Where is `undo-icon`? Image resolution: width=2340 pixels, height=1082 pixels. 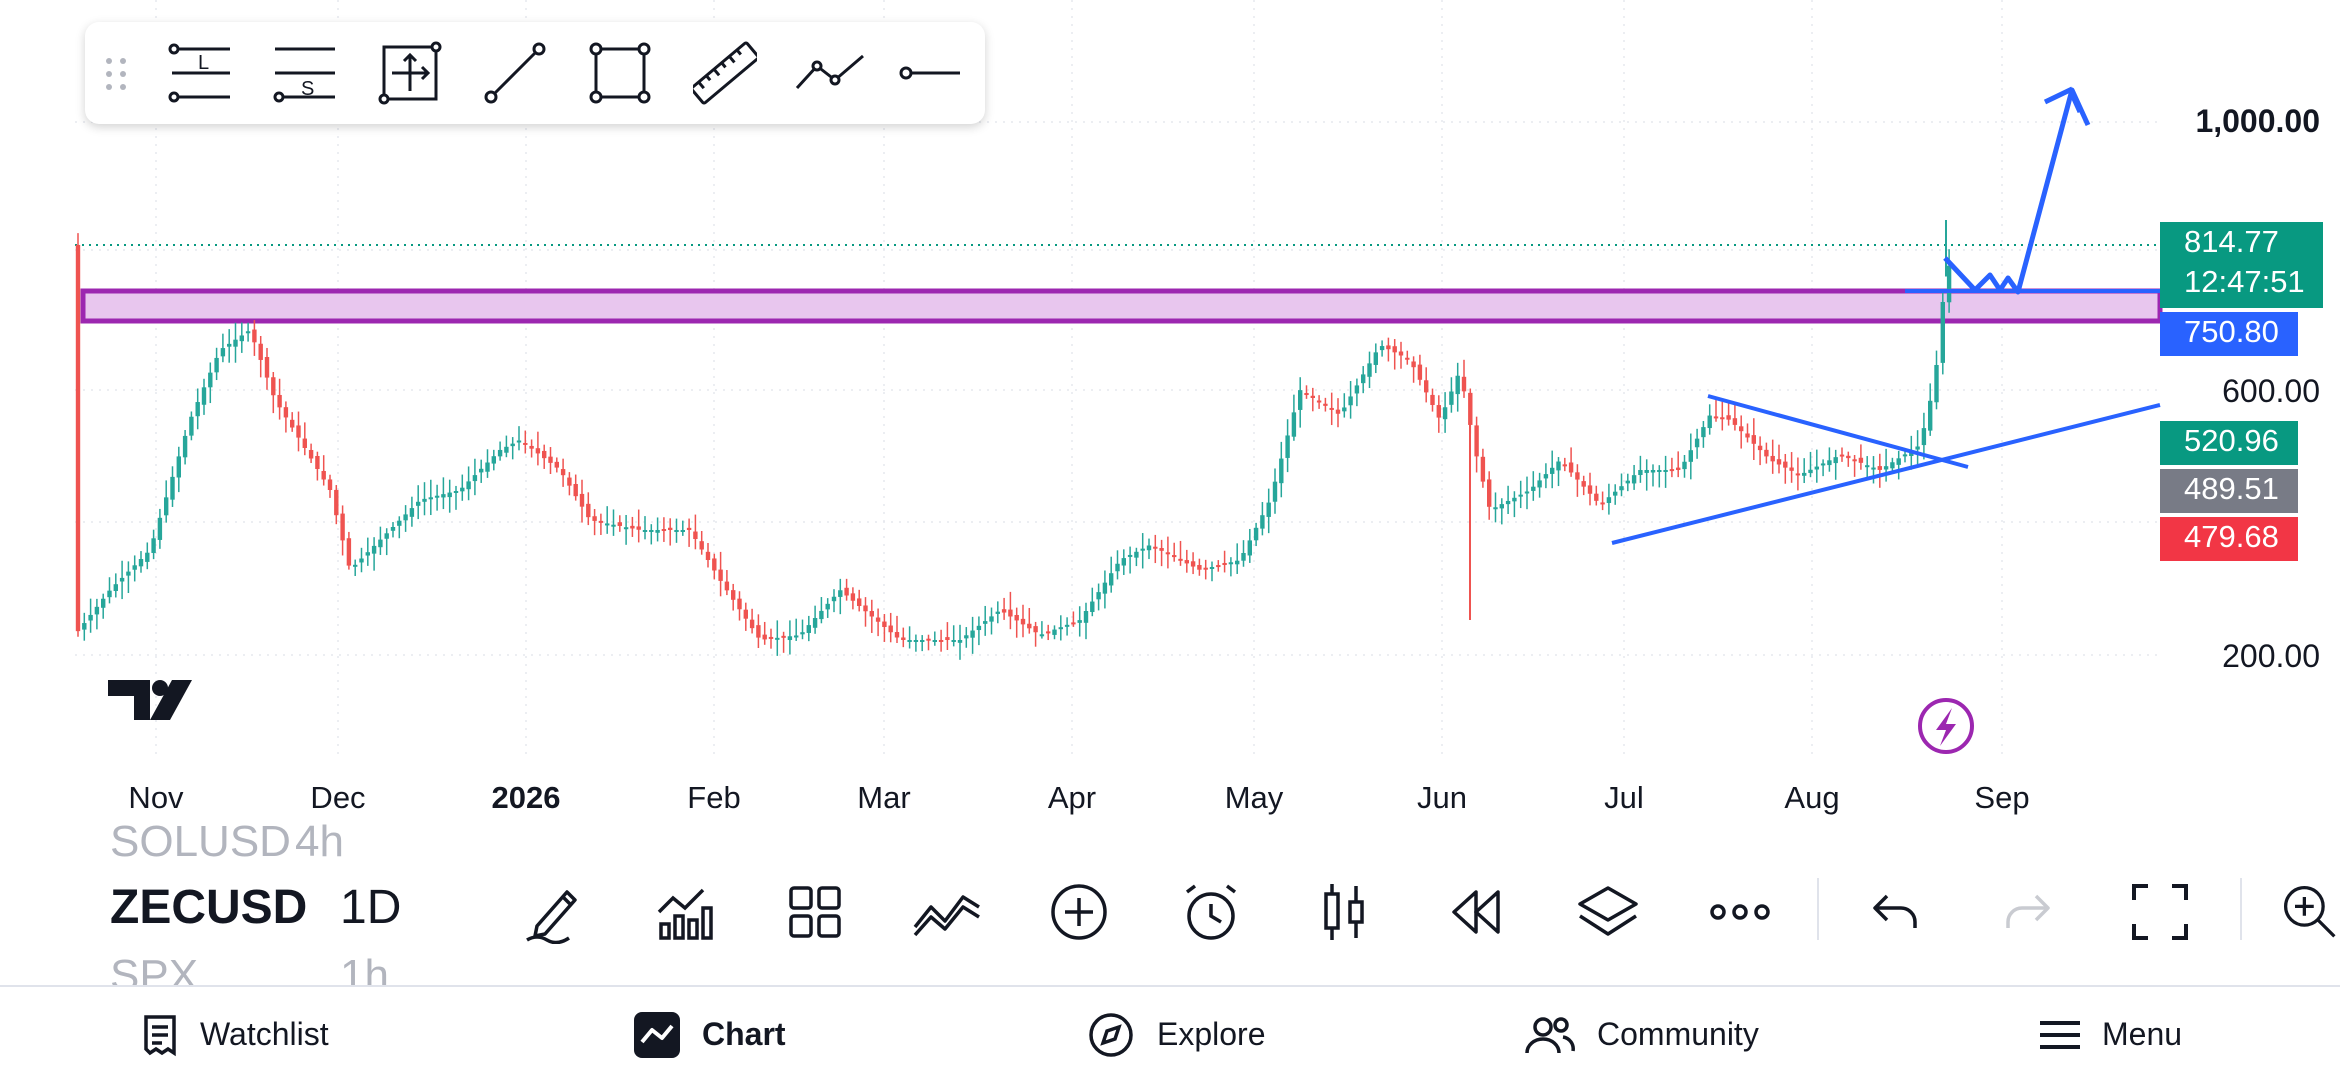
undo-icon is located at coordinates (1895, 912).